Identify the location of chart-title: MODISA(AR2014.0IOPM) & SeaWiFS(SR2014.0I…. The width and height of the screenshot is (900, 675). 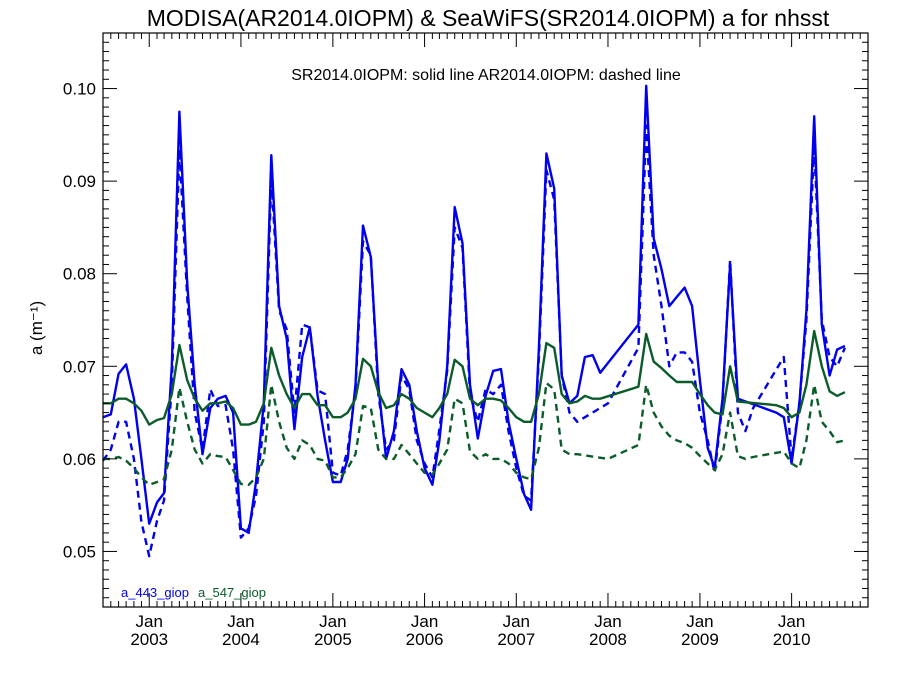
(488, 18).